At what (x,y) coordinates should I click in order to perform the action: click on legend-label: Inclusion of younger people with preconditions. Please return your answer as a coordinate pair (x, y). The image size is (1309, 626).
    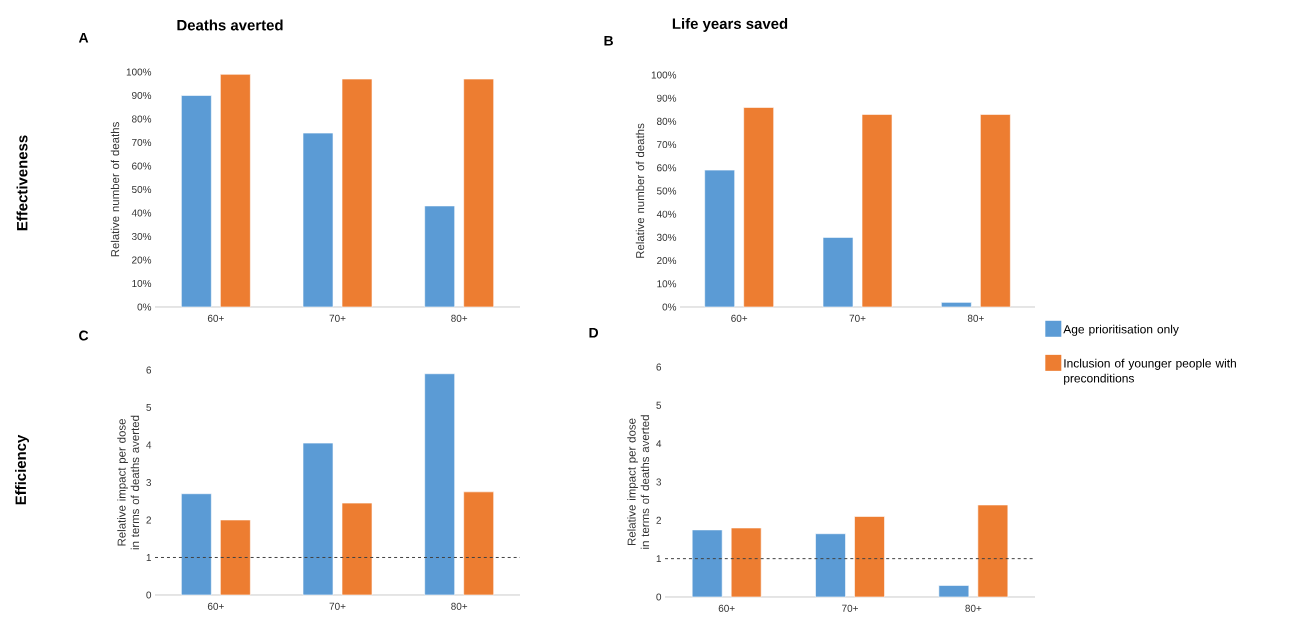
    Looking at the image, I should click on (1150, 371).